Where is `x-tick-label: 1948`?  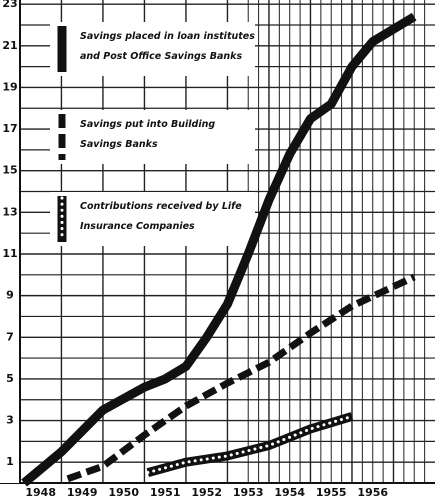
x-tick-label: 1948 is located at coordinates (40, 492).